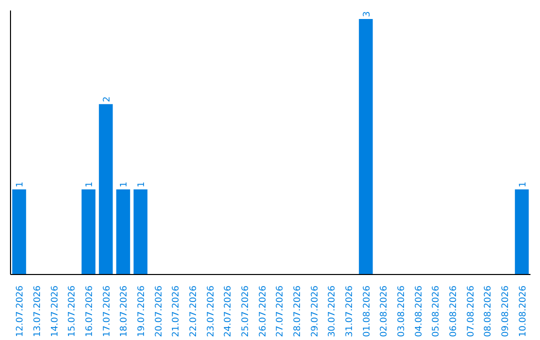 The width and height of the screenshot is (540, 340). What do you see at coordinates (177, 311) in the screenshot?
I see `x-tick-label: 21.07.2026` at bounding box center [177, 311].